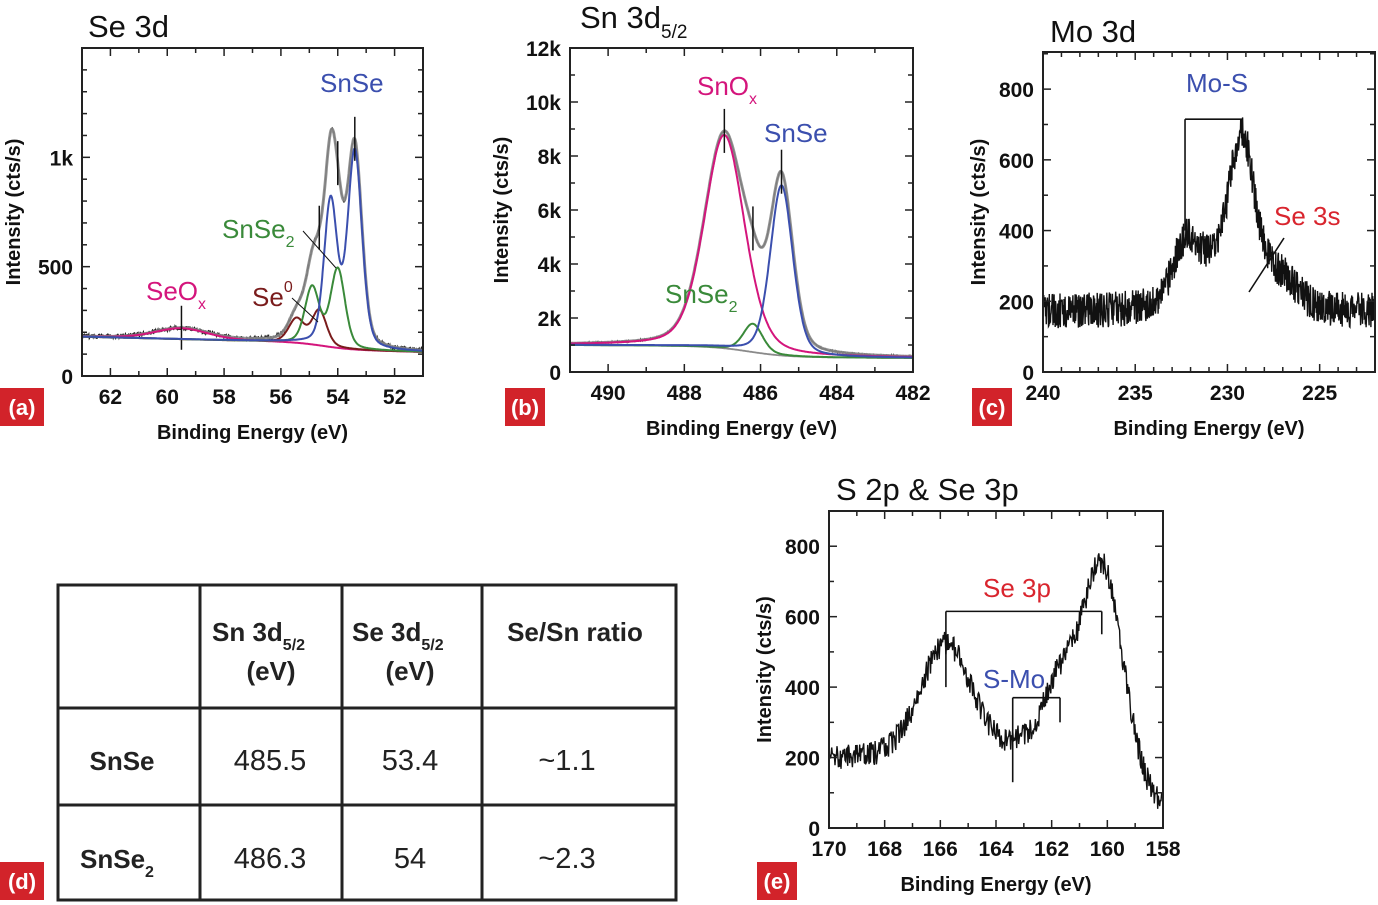  I want to click on component-snox, so click(741, 246).